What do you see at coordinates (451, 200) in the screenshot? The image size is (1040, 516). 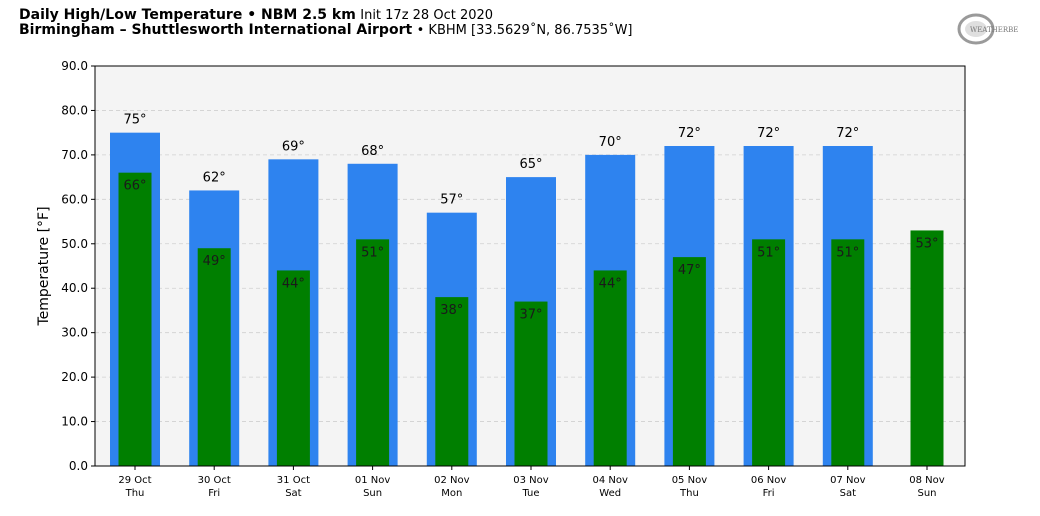 I see `high-value-label: 57°` at bounding box center [451, 200].